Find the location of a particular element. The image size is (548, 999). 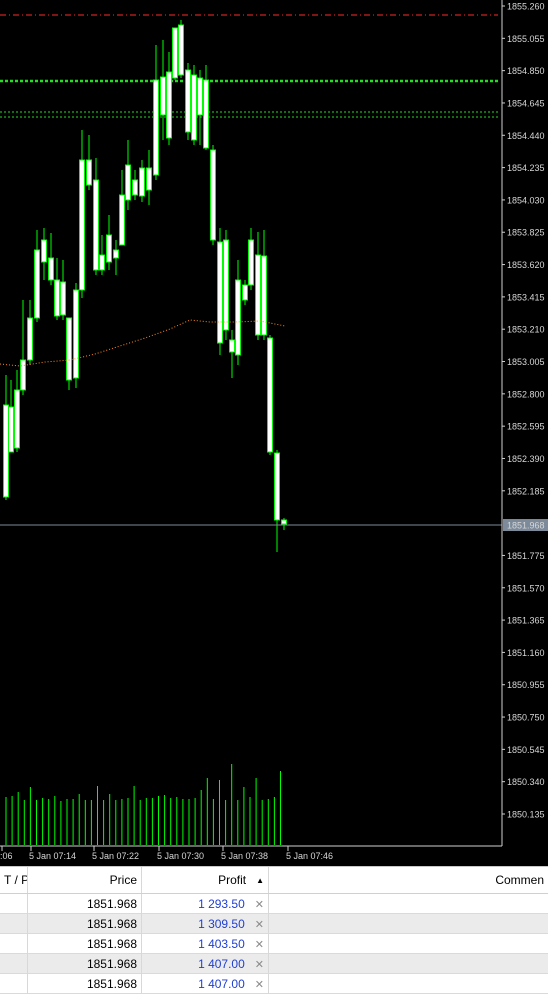

price-tick-label: 1854.030 is located at coordinates (526, 200).